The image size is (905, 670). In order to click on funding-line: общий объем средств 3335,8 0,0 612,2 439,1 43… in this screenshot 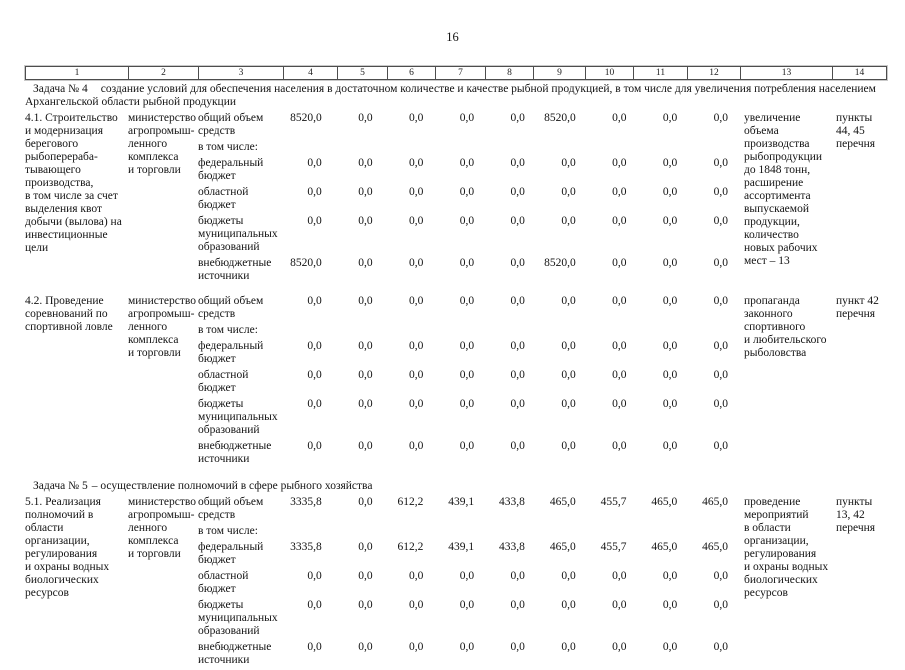, I will do `click(469, 509)`.